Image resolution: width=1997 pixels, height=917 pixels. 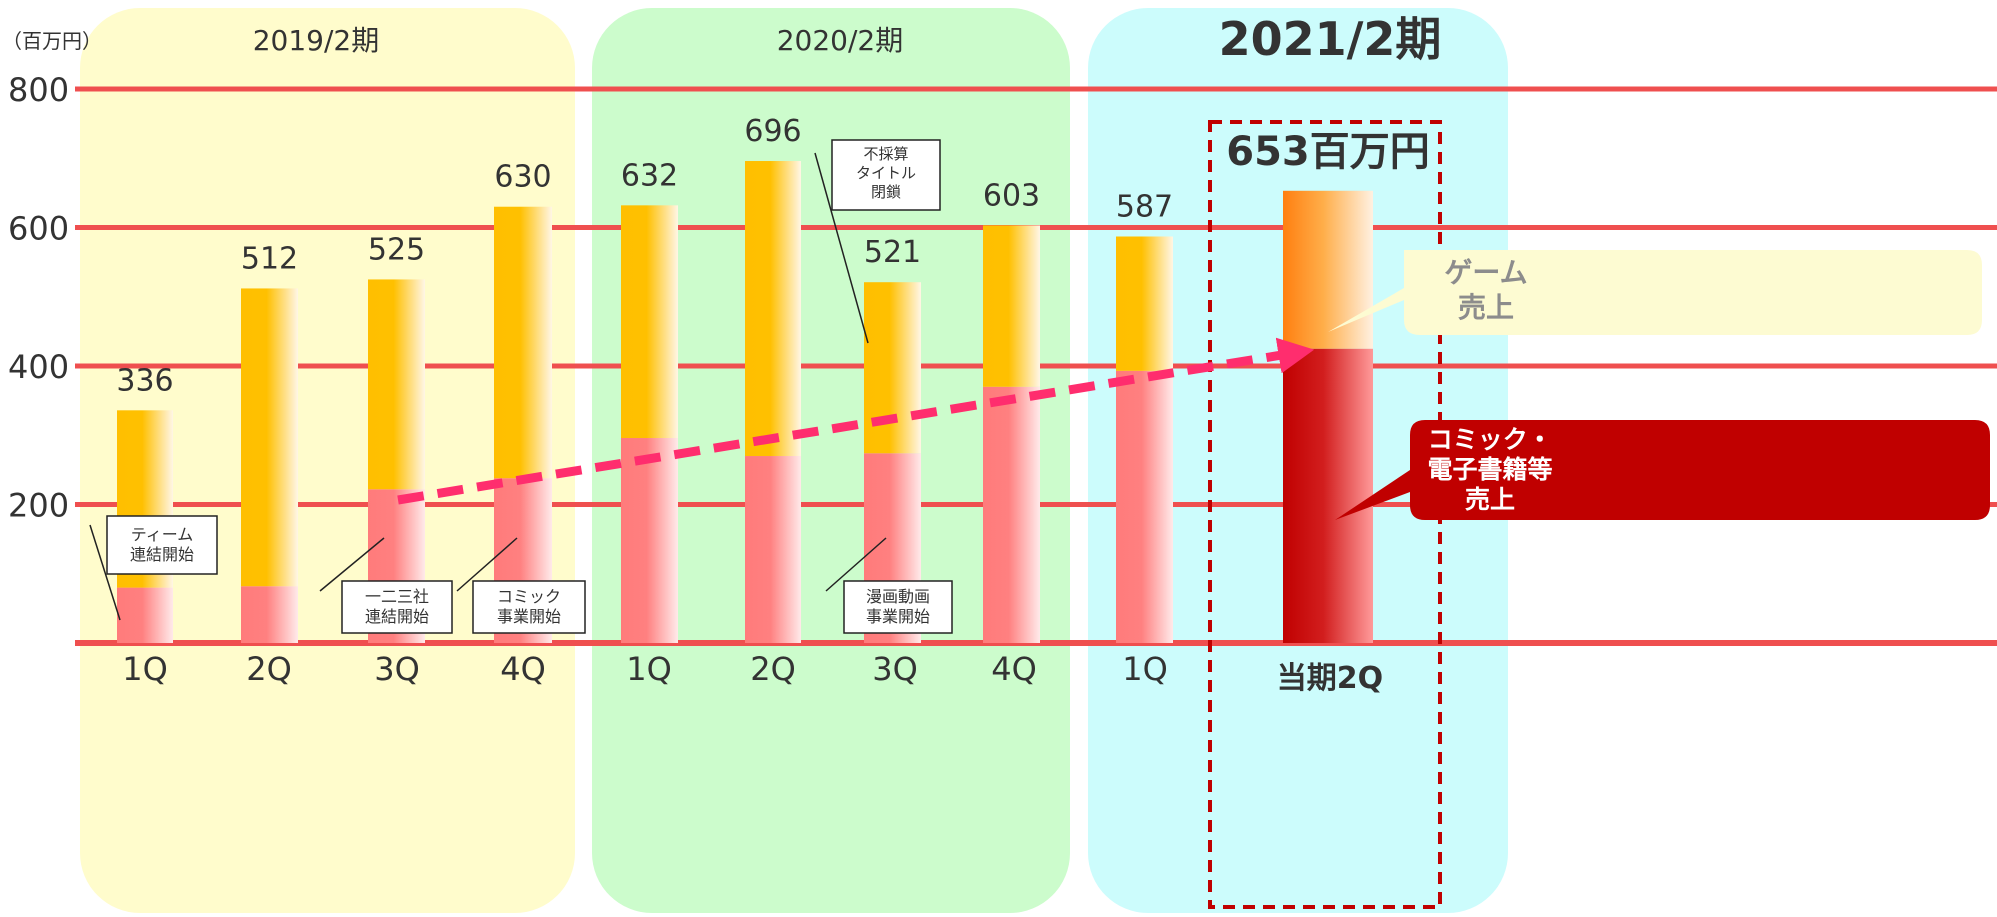 I want to click on bar-total-label: 587, so click(x=1144, y=207).